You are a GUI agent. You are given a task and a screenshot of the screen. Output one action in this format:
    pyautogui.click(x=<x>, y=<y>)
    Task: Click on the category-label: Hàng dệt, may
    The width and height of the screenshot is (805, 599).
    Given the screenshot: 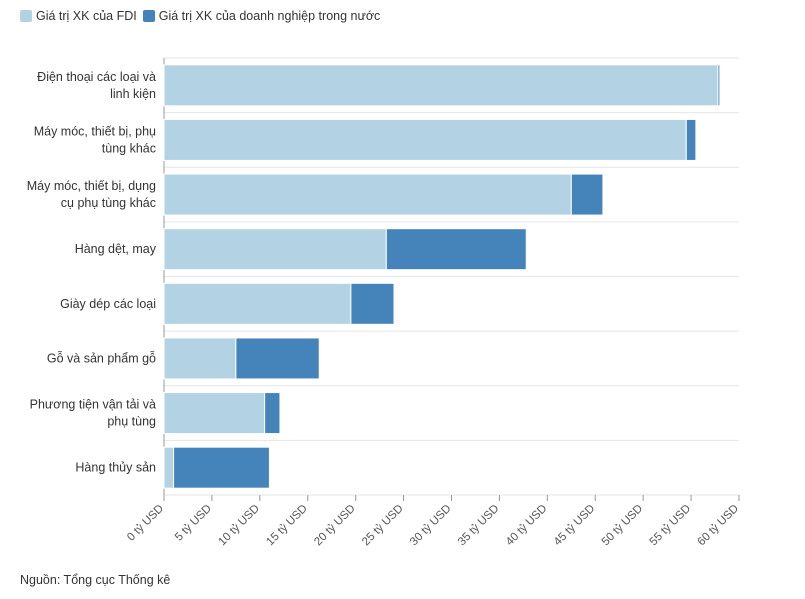 What is the action you would take?
    pyautogui.click(x=116, y=249)
    